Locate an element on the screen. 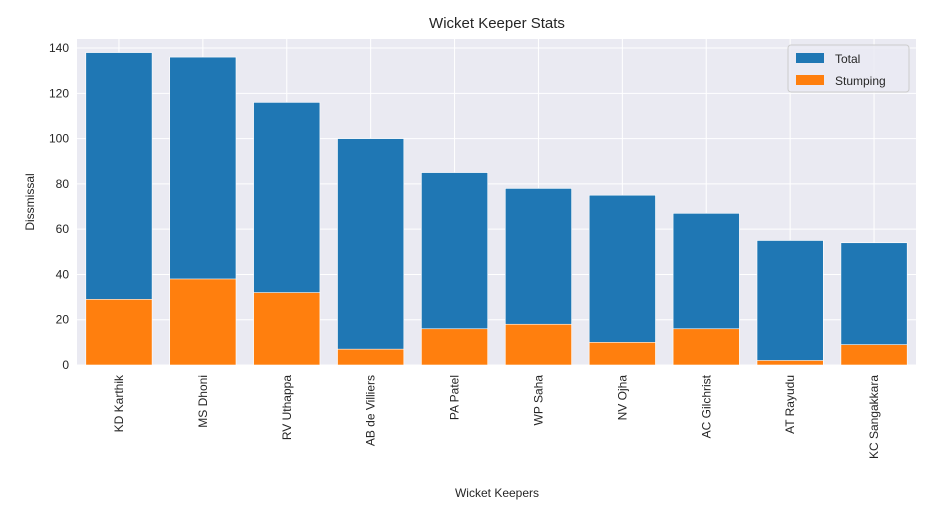 This screenshot has width=942, height=524. x-axis-label: Wicket Keepers is located at coordinates (497, 493).